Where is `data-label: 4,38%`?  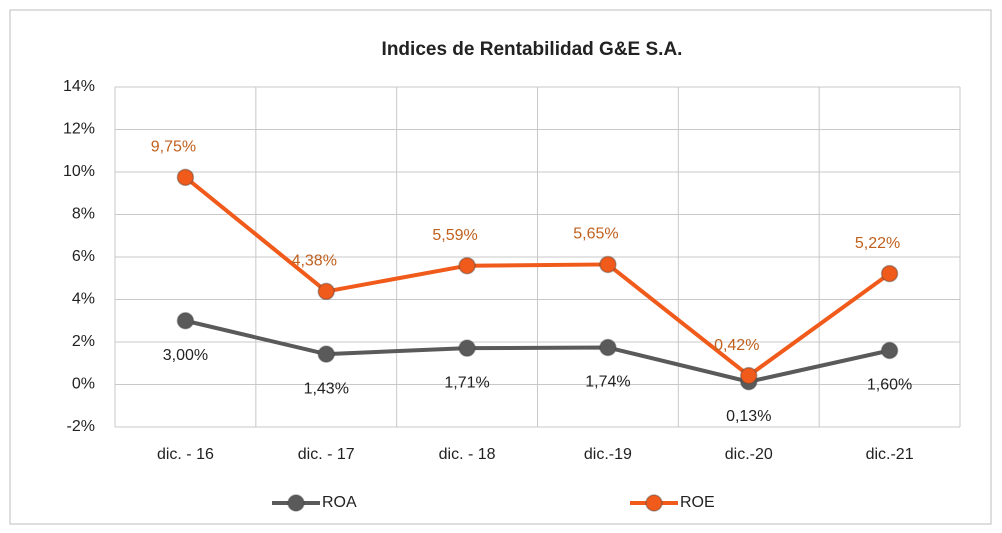 data-label: 4,38% is located at coordinates (314, 261).